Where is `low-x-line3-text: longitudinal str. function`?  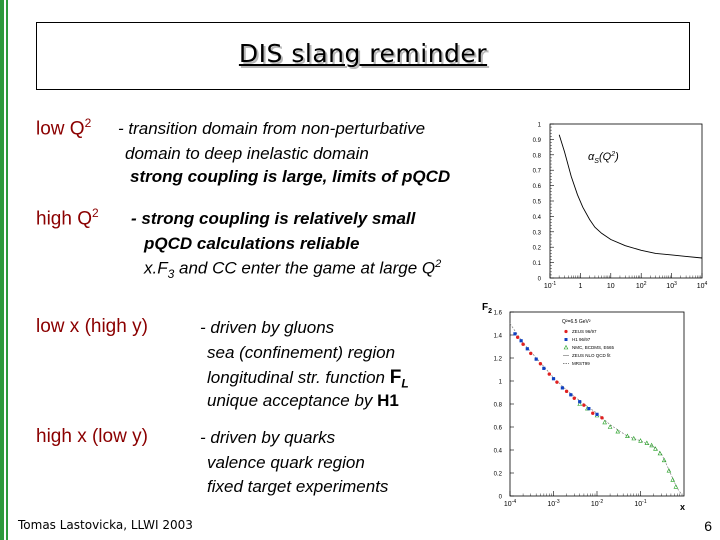
low-x-line3-text: longitudinal str. function is located at coordinates (296, 377).